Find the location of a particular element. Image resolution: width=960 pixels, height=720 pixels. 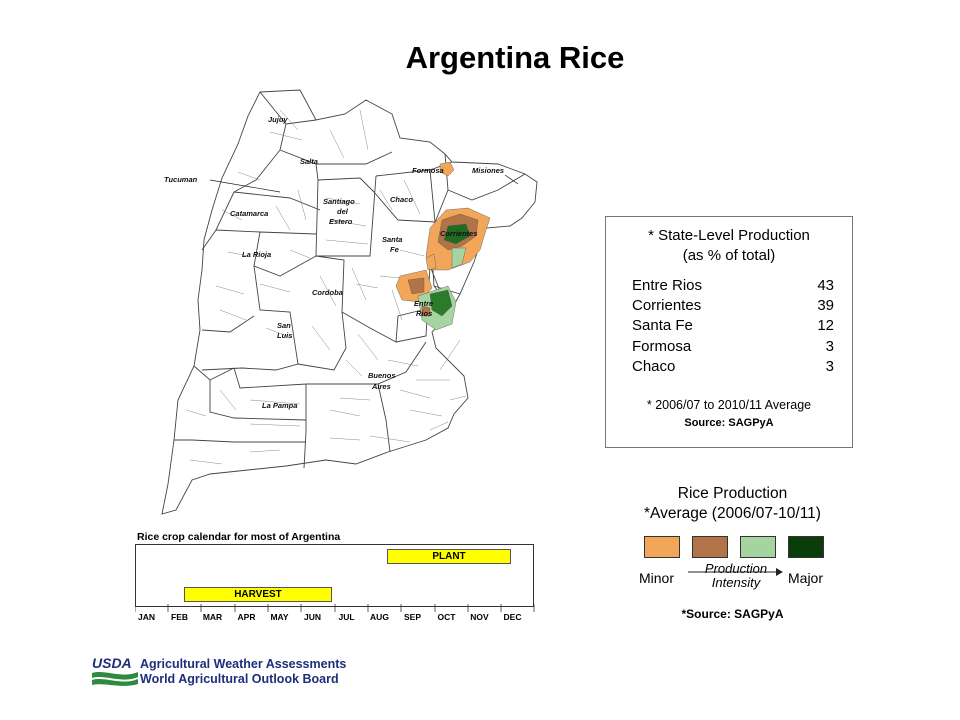

legend-minor-label: Minor is located at coordinates (657, 578).